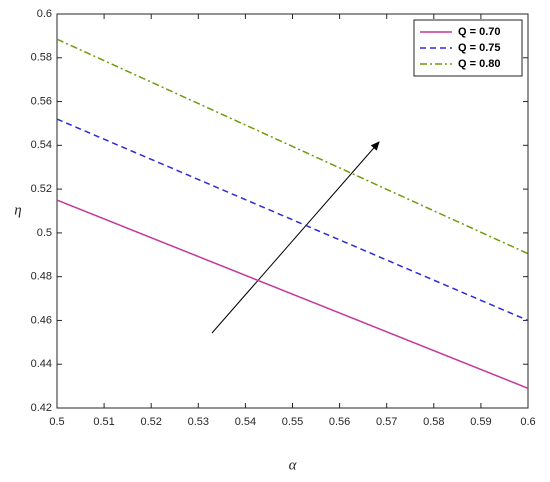 The height and width of the screenshot is (482, 550). I want to click on x-tick-label: 0.53, so click(198, 422).